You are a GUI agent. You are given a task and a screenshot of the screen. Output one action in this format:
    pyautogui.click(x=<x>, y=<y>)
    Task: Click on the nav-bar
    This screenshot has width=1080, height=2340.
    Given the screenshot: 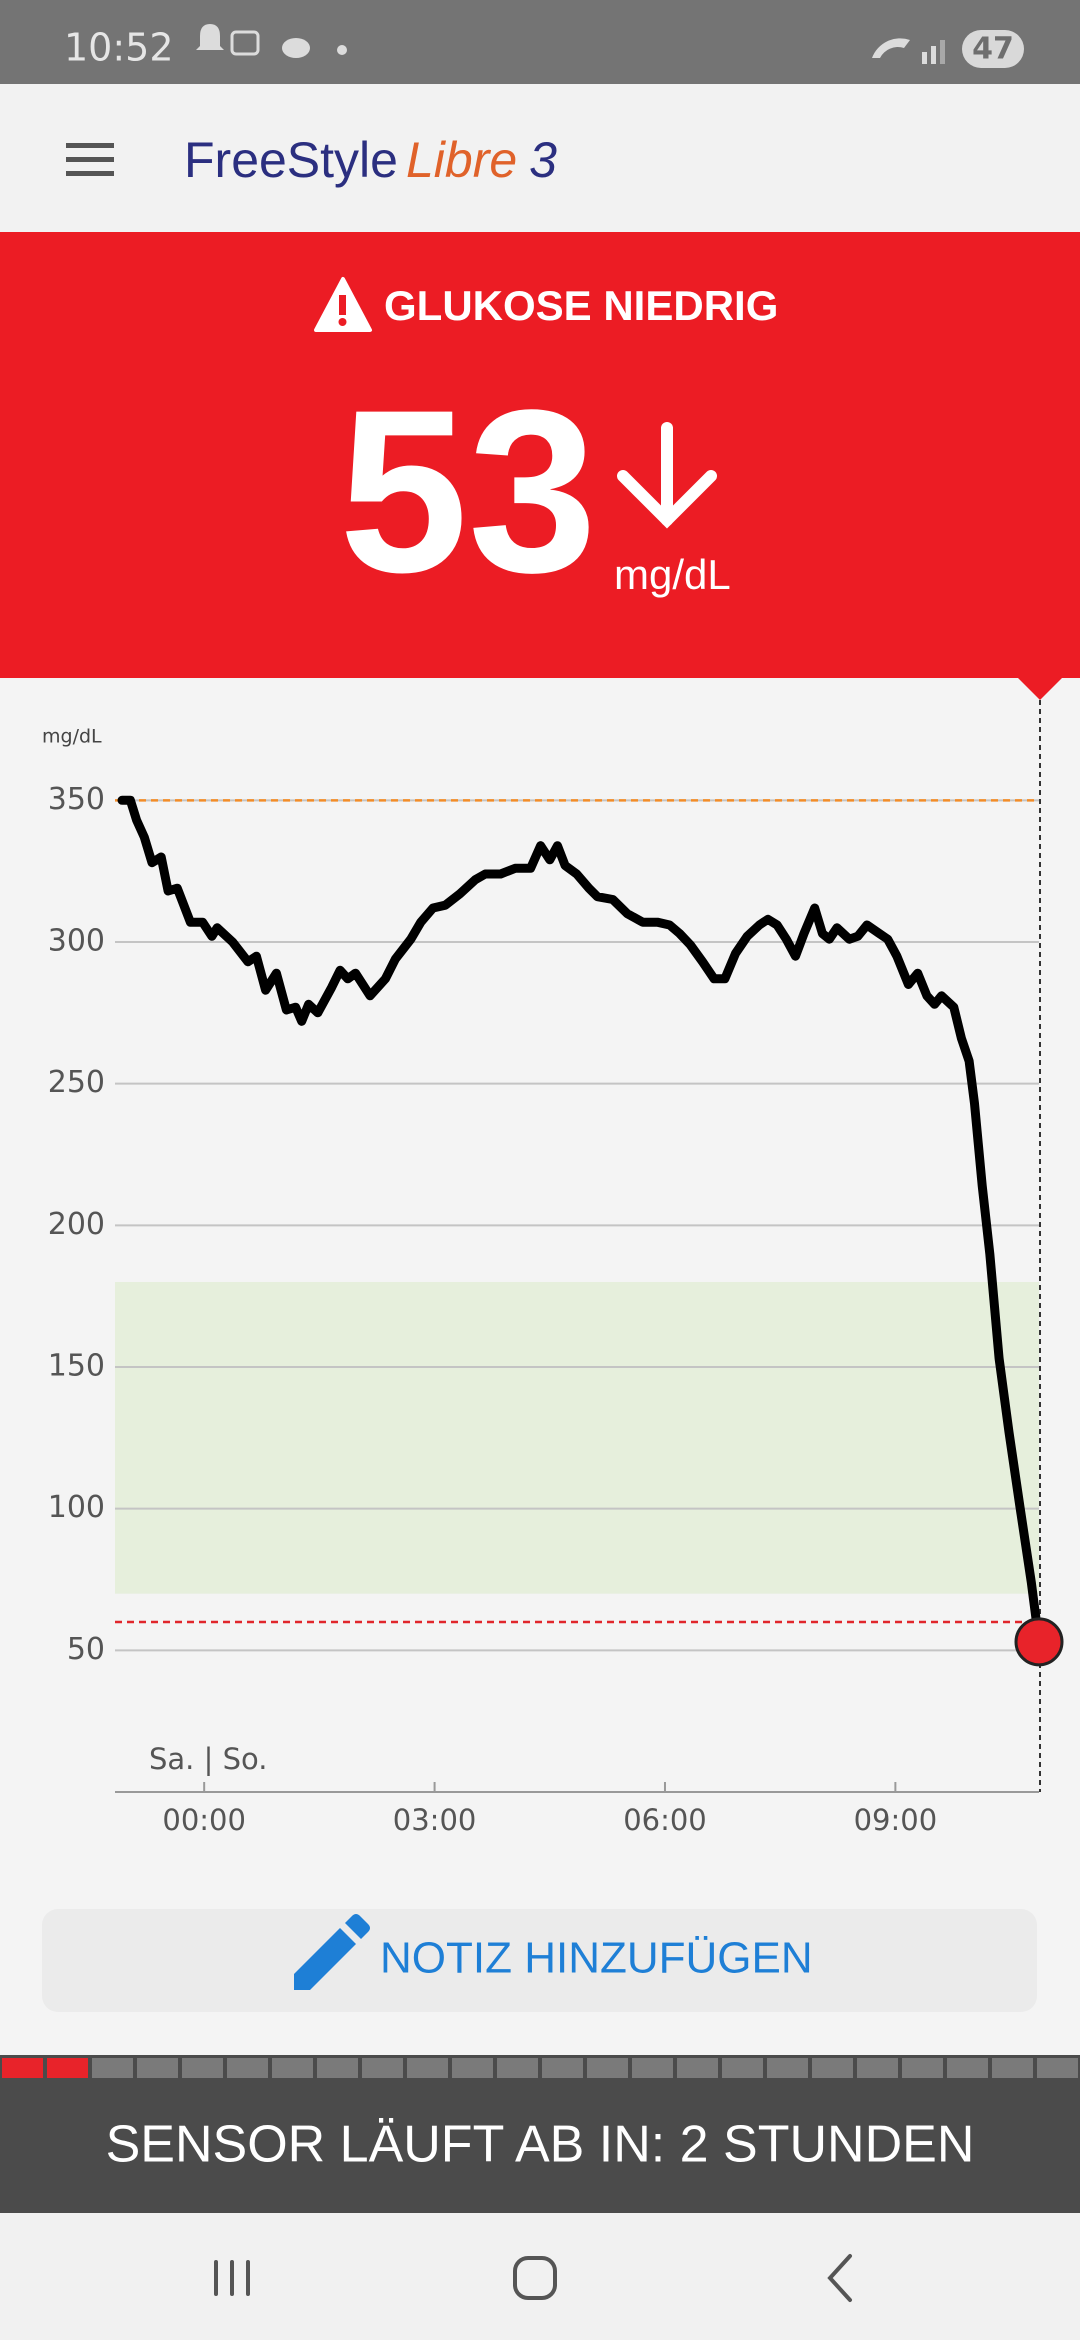 What is the action you would take?
    pyautogui.click(x=540, y=2276)
    